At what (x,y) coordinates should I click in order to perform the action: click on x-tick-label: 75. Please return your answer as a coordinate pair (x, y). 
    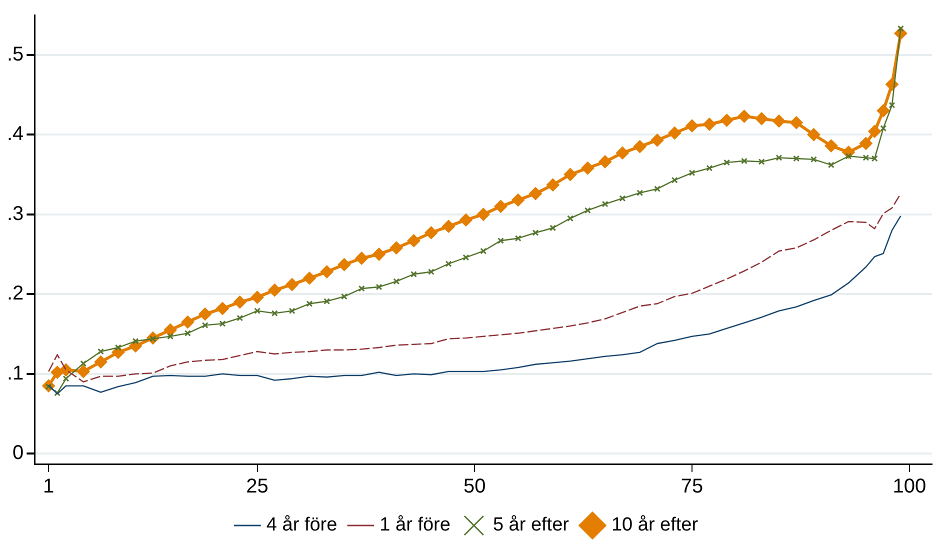
    Looking at the image, I should click on (692, 487).